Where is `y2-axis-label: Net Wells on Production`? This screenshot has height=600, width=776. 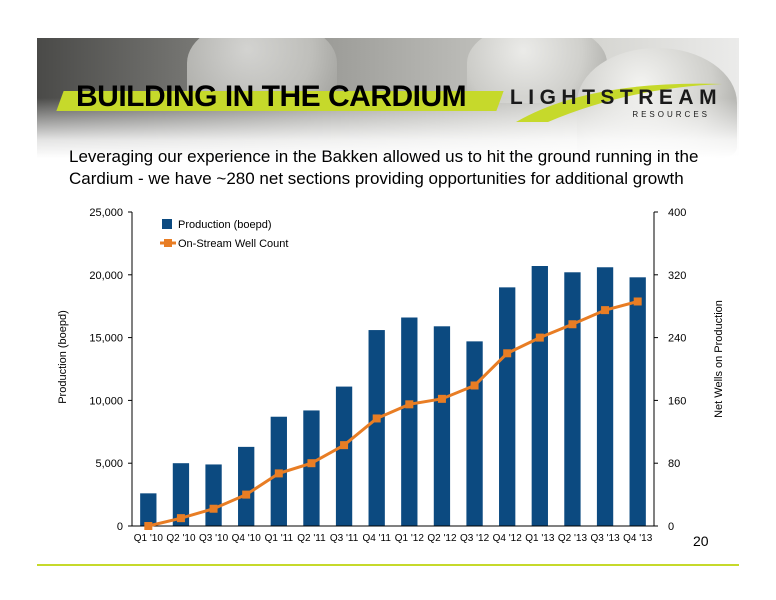 y2-axis-label: Net Wells on Production is located at coordinates (719, 359).